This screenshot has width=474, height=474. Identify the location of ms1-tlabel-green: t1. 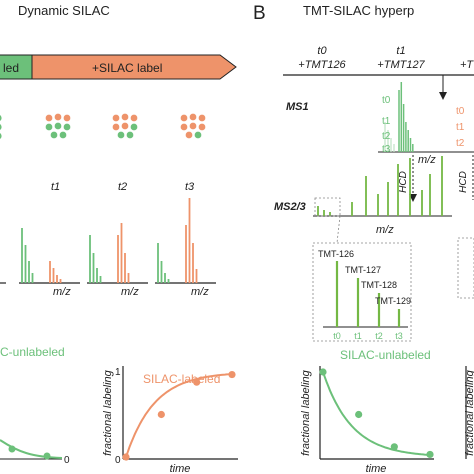
(386, 121).